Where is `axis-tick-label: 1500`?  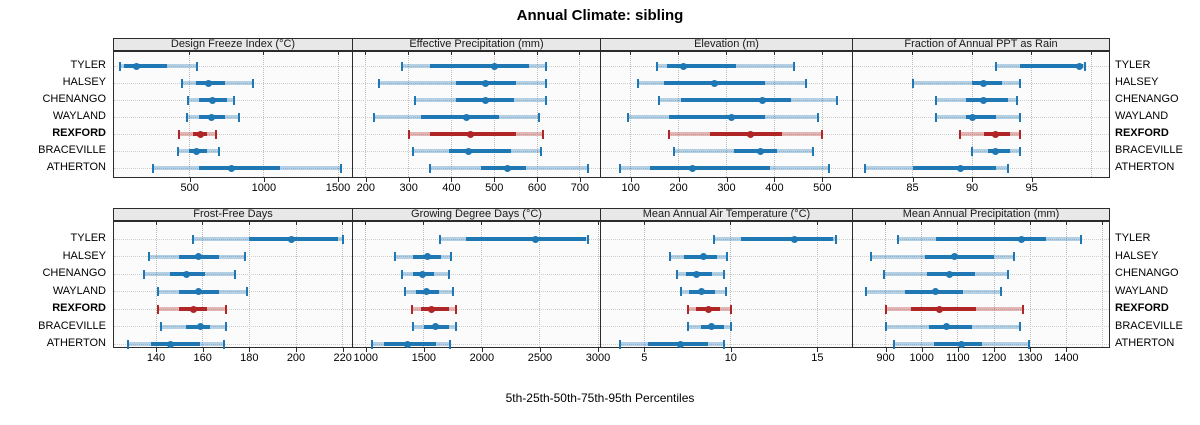
axis-tick-label: 1500 is located at coordinates (338, 188).